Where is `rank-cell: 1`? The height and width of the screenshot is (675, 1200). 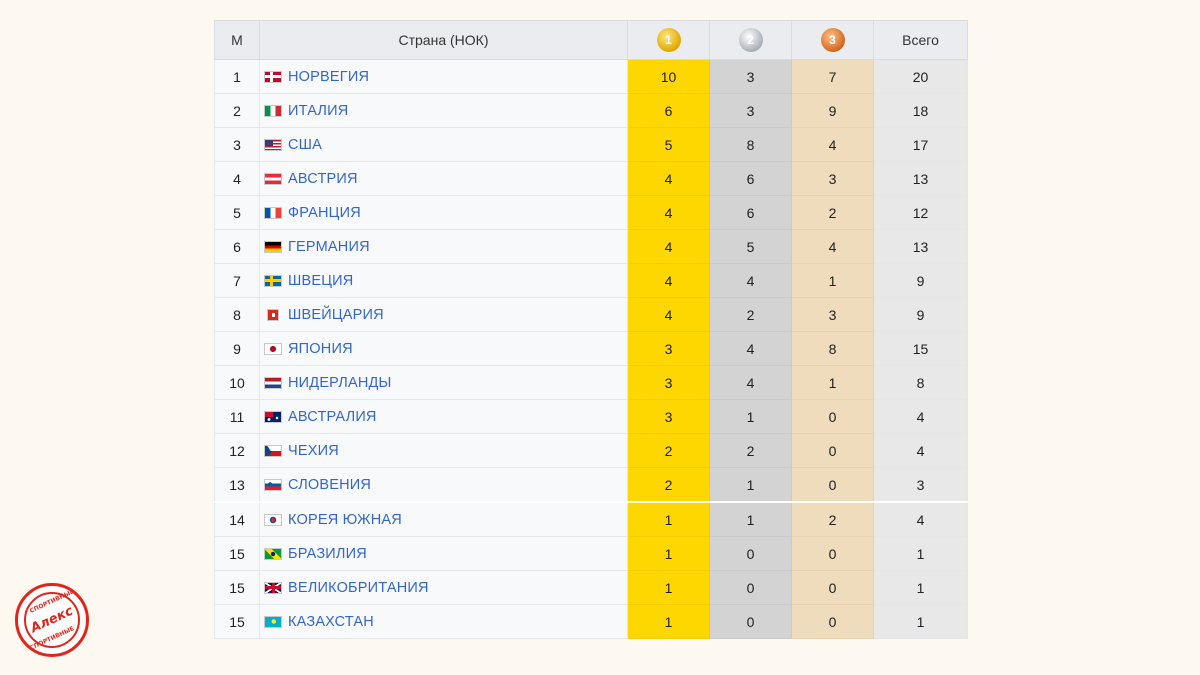
rank-cell: 1 is located at coordinates (237, 76).